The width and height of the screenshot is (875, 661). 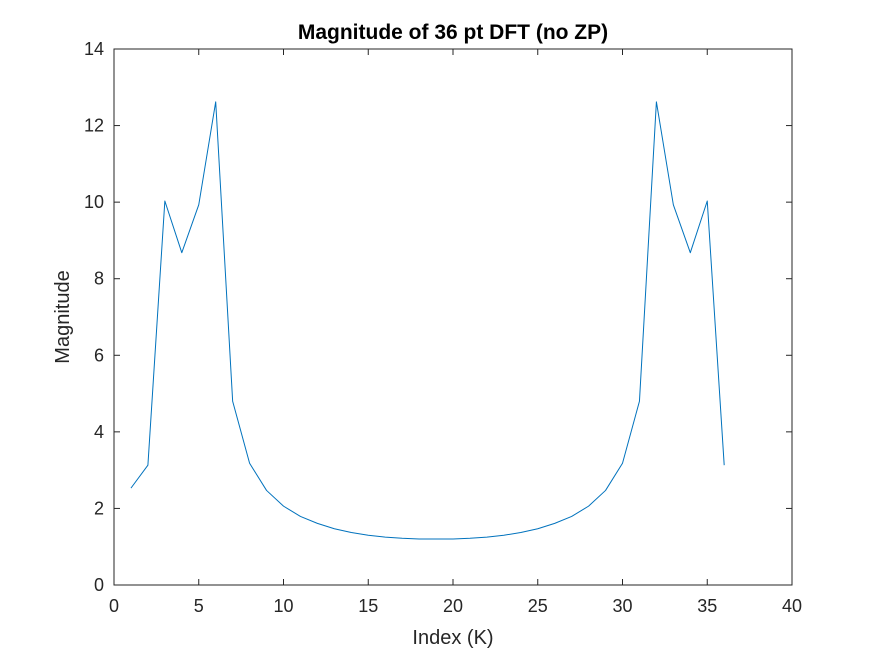 I want to click on y-tick-label: 2, so click(x=99, y=508).